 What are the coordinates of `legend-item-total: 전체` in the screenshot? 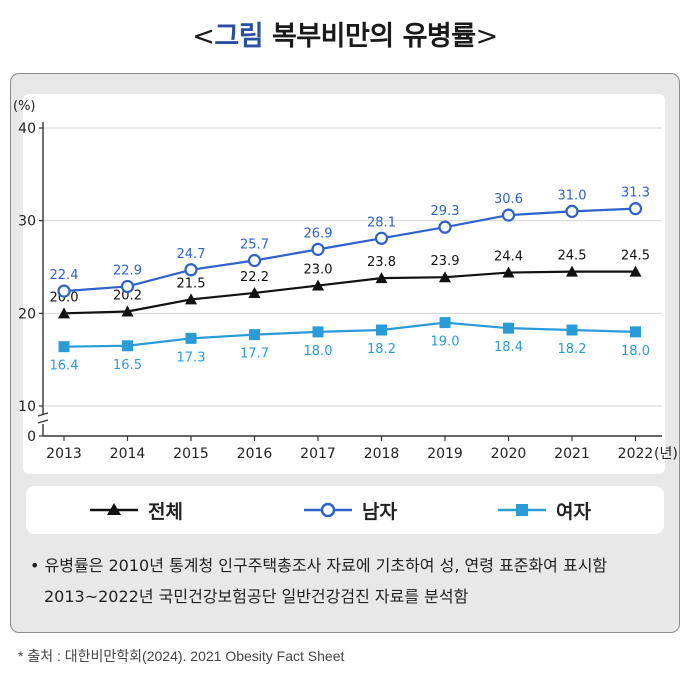 It's located at (135, 510).